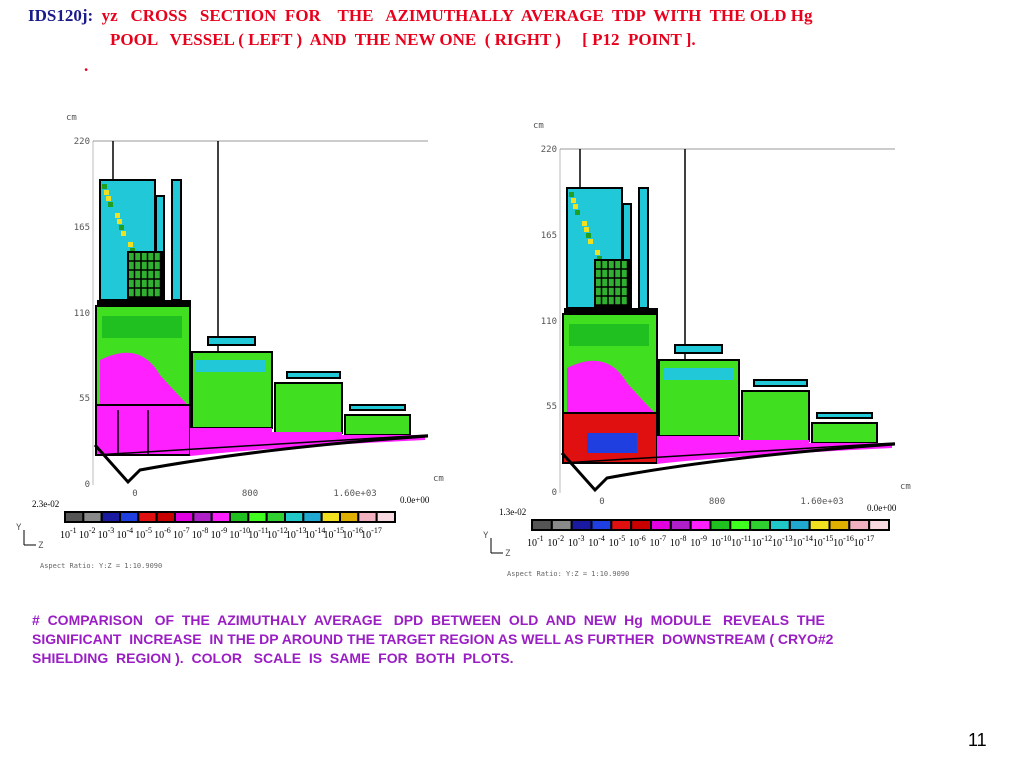 Image resolution: width=1023 pixels, height=767 pixels. I want to click on colorbar-label: 10⁻¹, so click(68, 533).